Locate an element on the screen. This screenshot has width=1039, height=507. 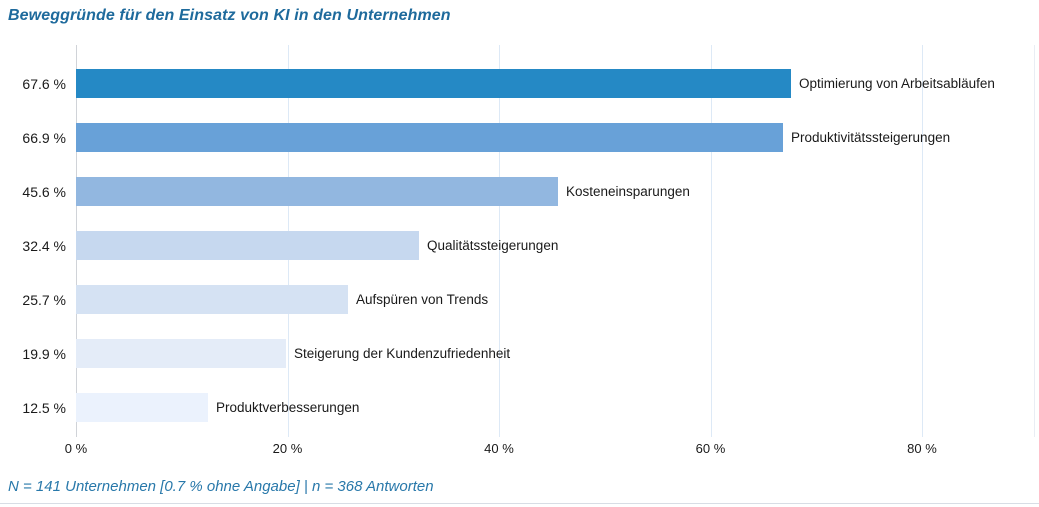
value-label: 32.4 % is located at coordinates (44, 245).